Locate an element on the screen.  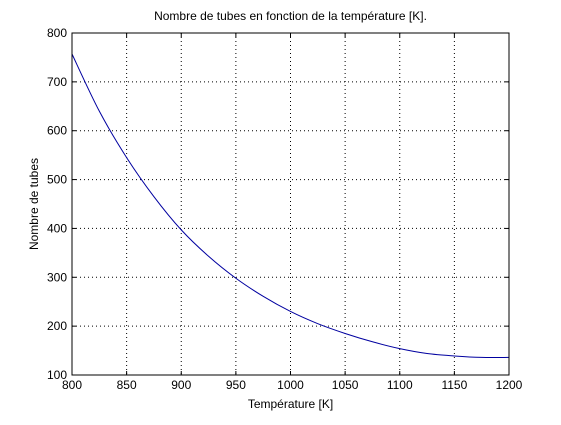
y-tick-label: 800 is located at coordinates (57, 33).